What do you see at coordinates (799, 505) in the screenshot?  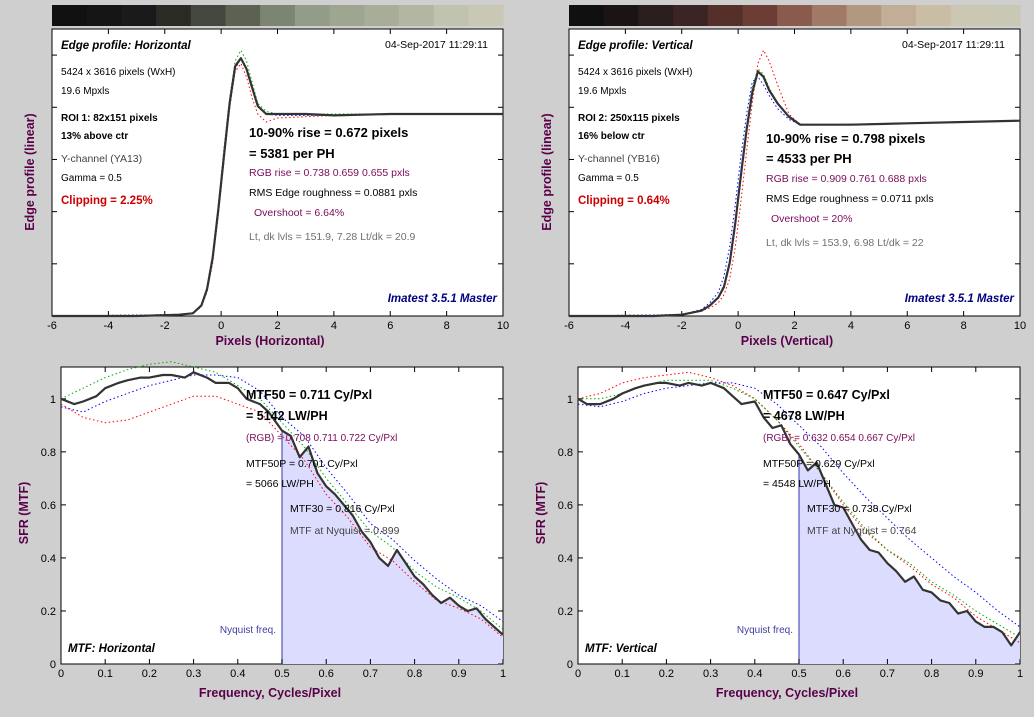 I see `blue-channel-curve` at bounding box center [799, 505].